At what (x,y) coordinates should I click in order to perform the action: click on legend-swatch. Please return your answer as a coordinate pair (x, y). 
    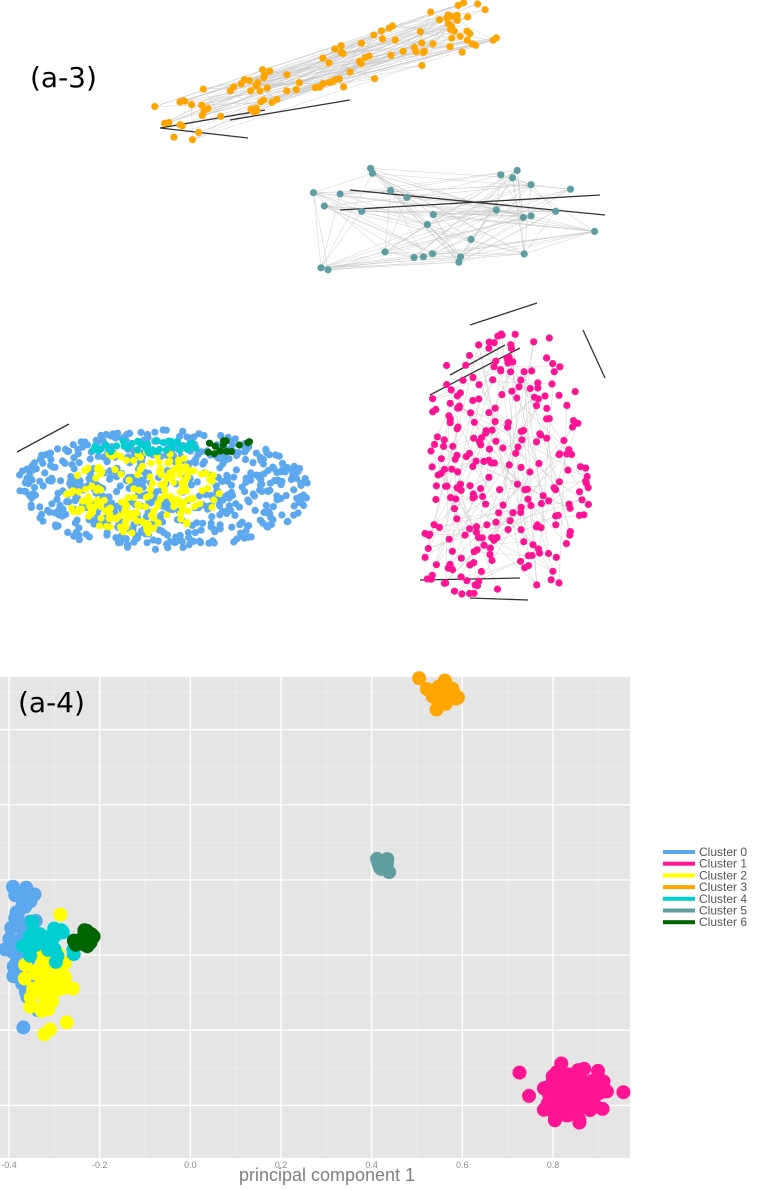
    Looking at the image, I should click on (679, 875).